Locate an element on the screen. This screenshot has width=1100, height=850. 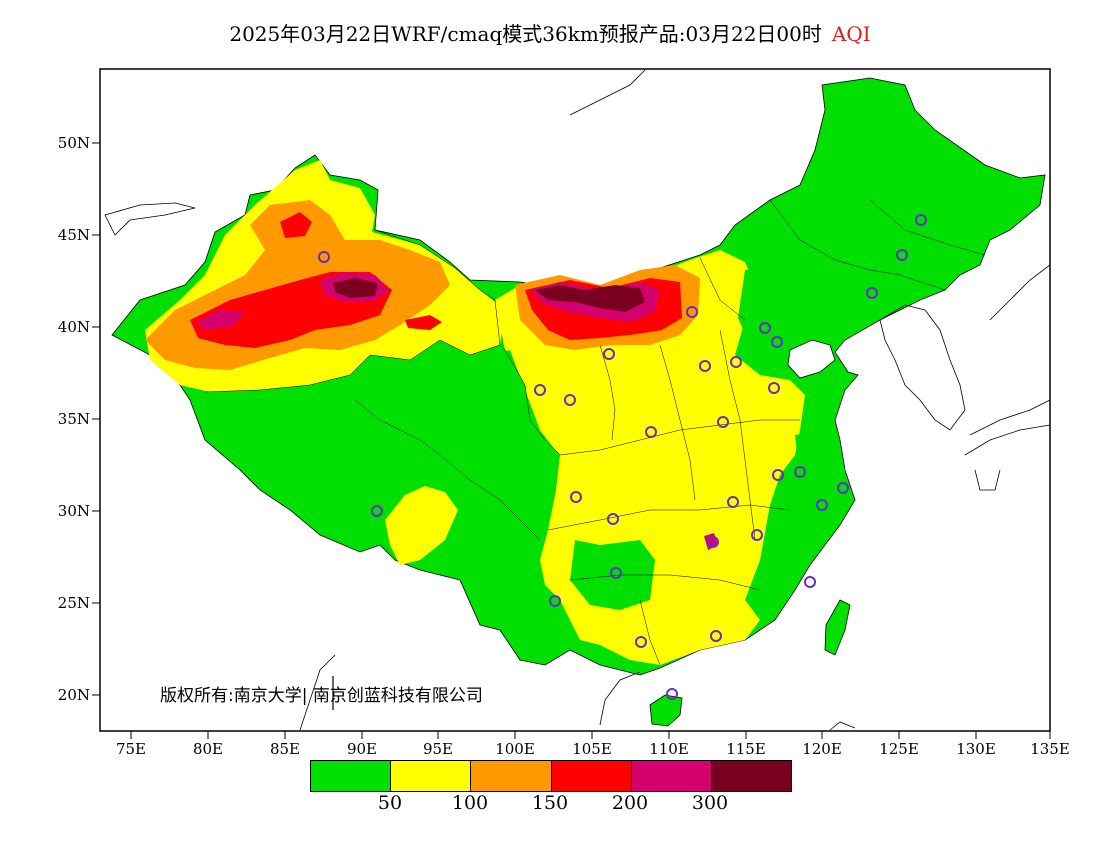
latitude-ticks is located at coordinates (96, 419).